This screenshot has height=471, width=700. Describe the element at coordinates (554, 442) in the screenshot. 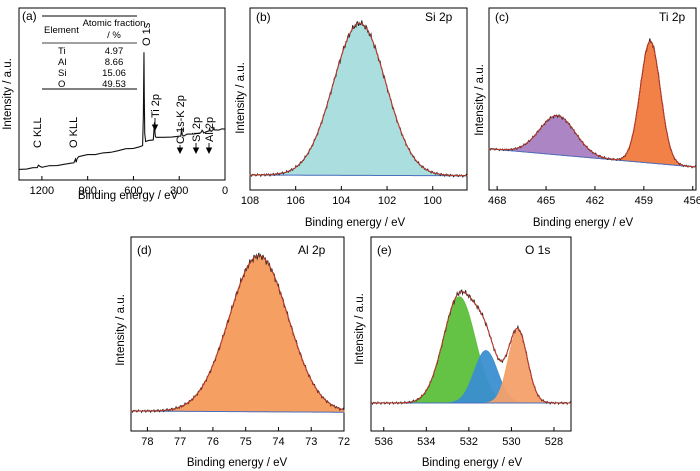

I see `xtick-label: 528` at that location.